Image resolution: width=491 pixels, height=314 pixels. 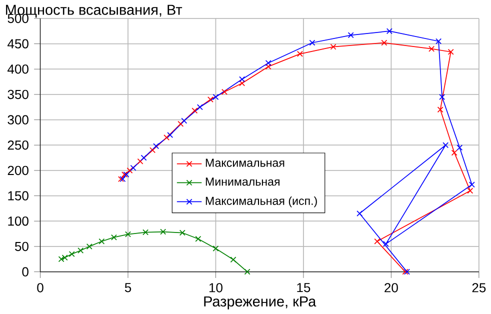 I want to click on x-tick-label: 20, so click(x=391, y=287).